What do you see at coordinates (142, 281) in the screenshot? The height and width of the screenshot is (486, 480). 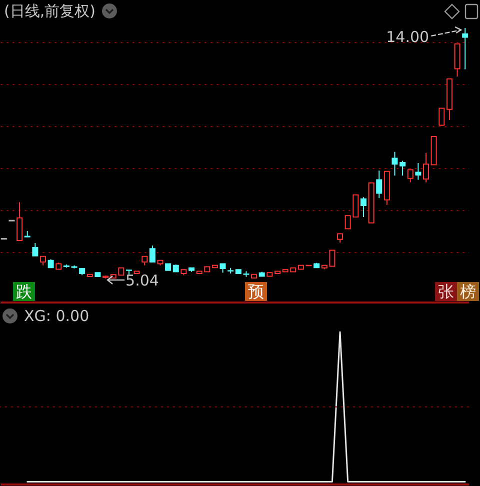 I see `annotation: 5.04` at bounding box center [142, 281].